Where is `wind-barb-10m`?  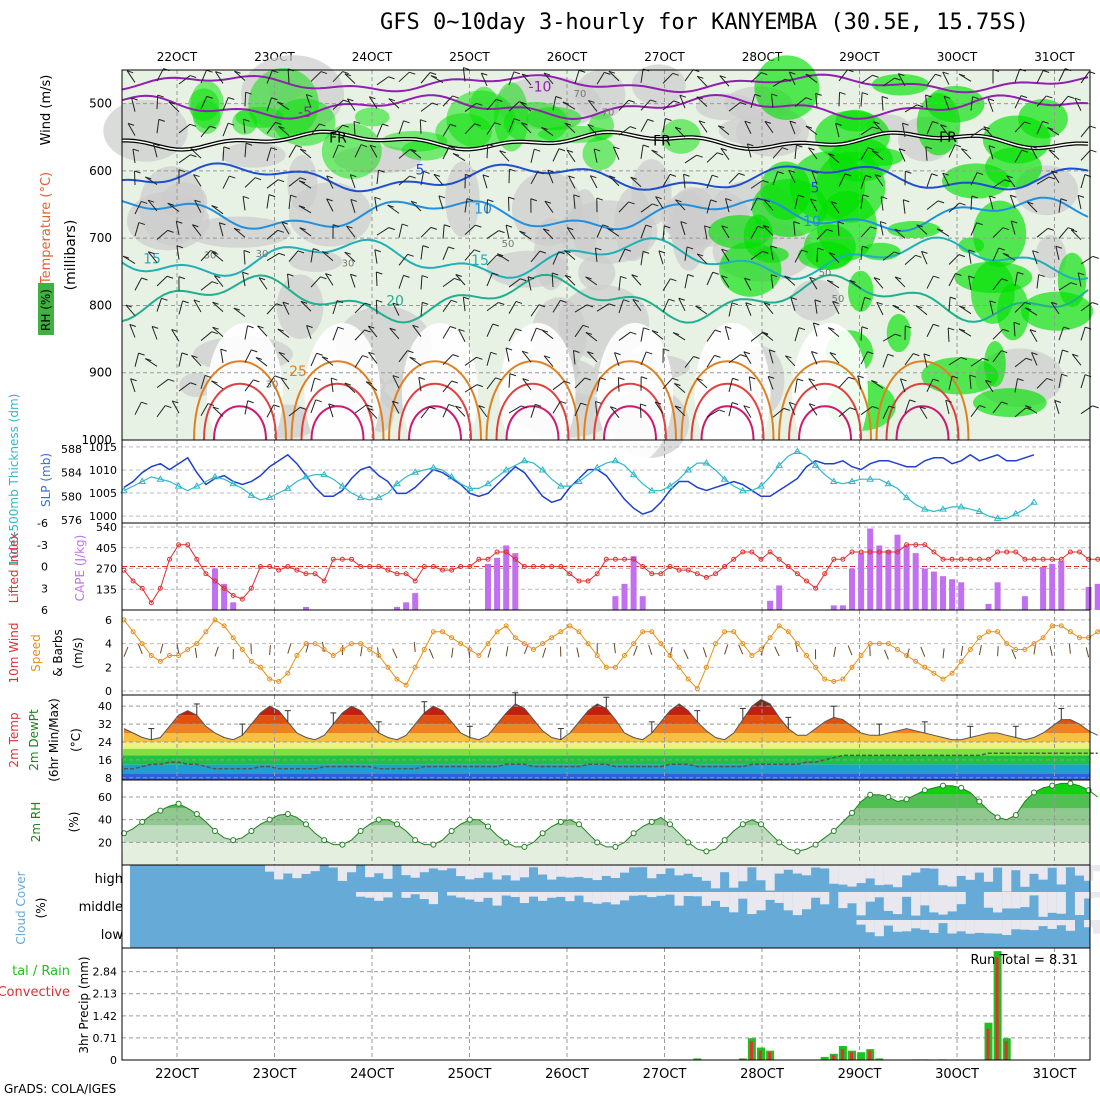 wind-barb-10m is located at coordinates (1069, 648).